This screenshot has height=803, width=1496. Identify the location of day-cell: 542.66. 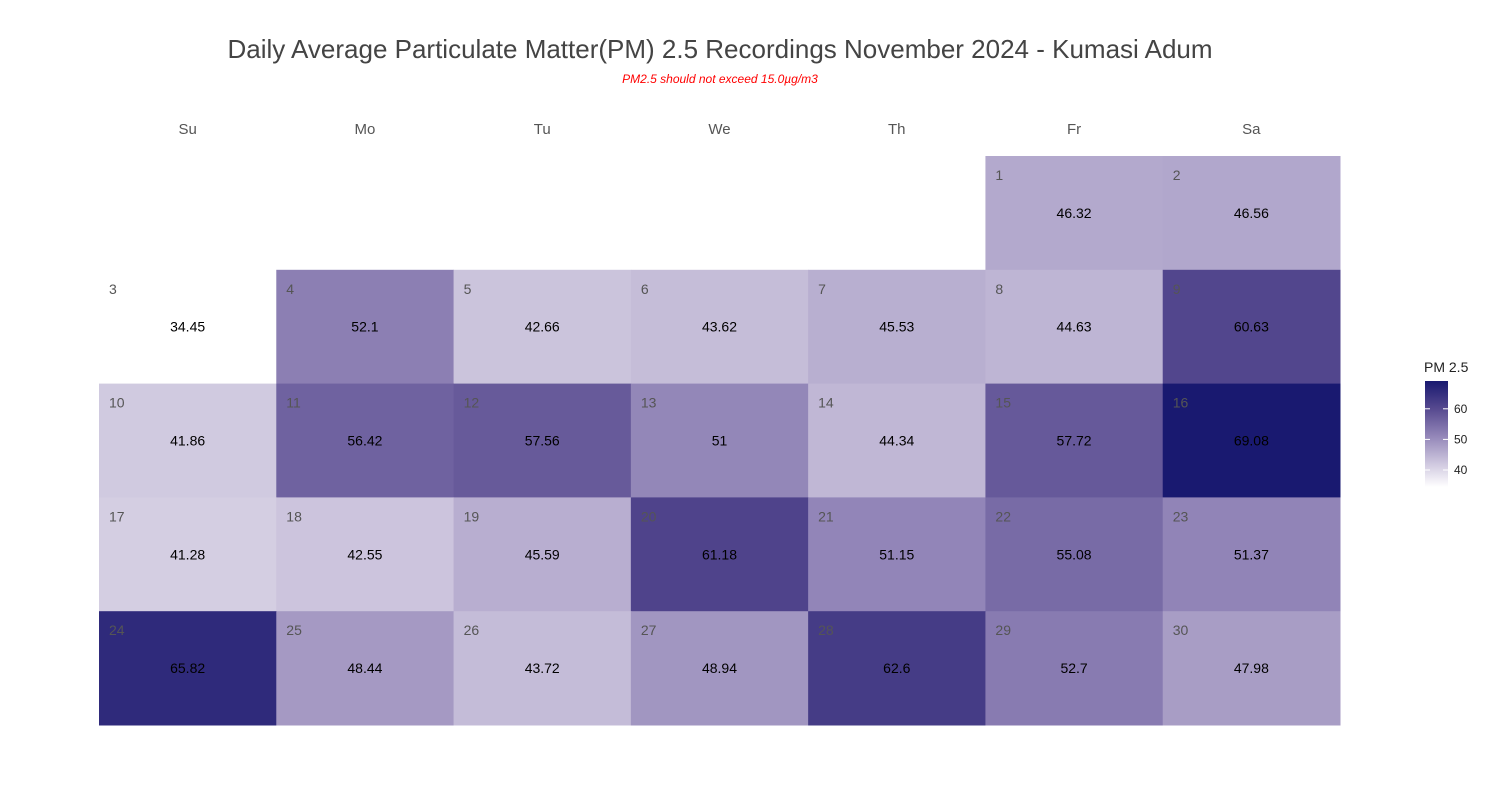
(542, 327).